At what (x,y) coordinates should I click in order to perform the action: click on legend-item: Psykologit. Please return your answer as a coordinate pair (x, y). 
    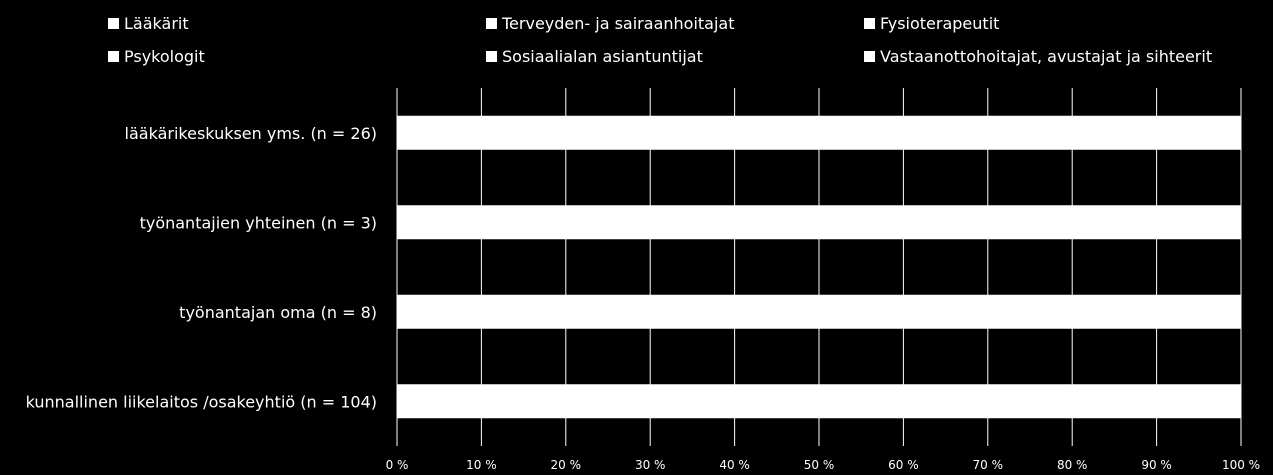
    Looking at the image, I should click on (156, 56).